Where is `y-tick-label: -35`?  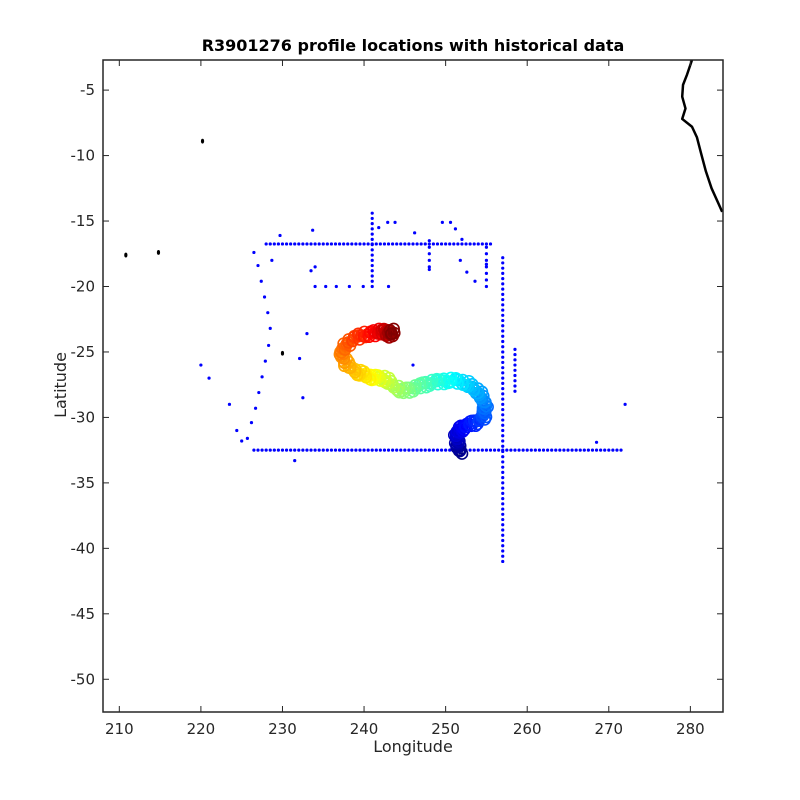 y-tick-label: -35 is located at coordinates (83, 483).